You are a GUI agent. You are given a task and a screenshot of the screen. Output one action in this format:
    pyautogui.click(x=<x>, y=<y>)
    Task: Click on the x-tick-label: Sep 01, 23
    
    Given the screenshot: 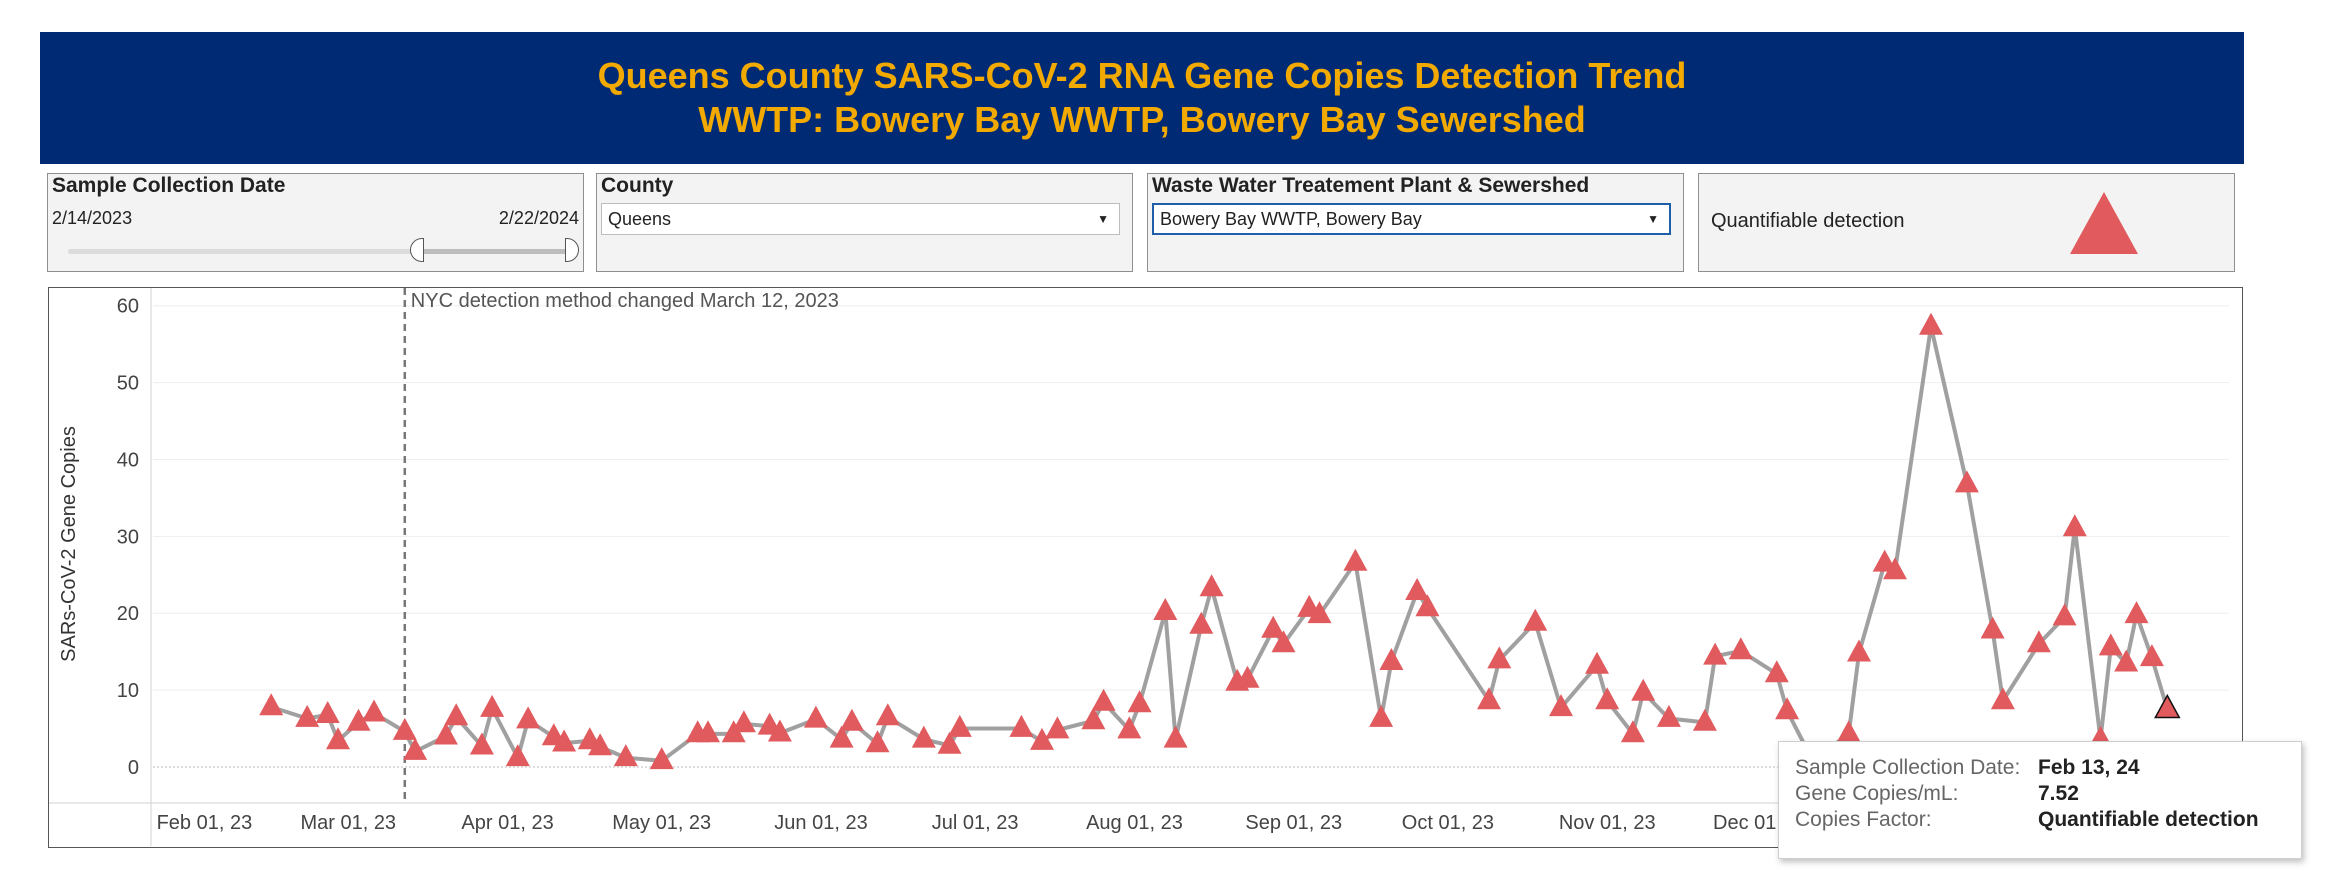 What is the action you would take?
    pyautogui.click(x=1293, y=823)
    